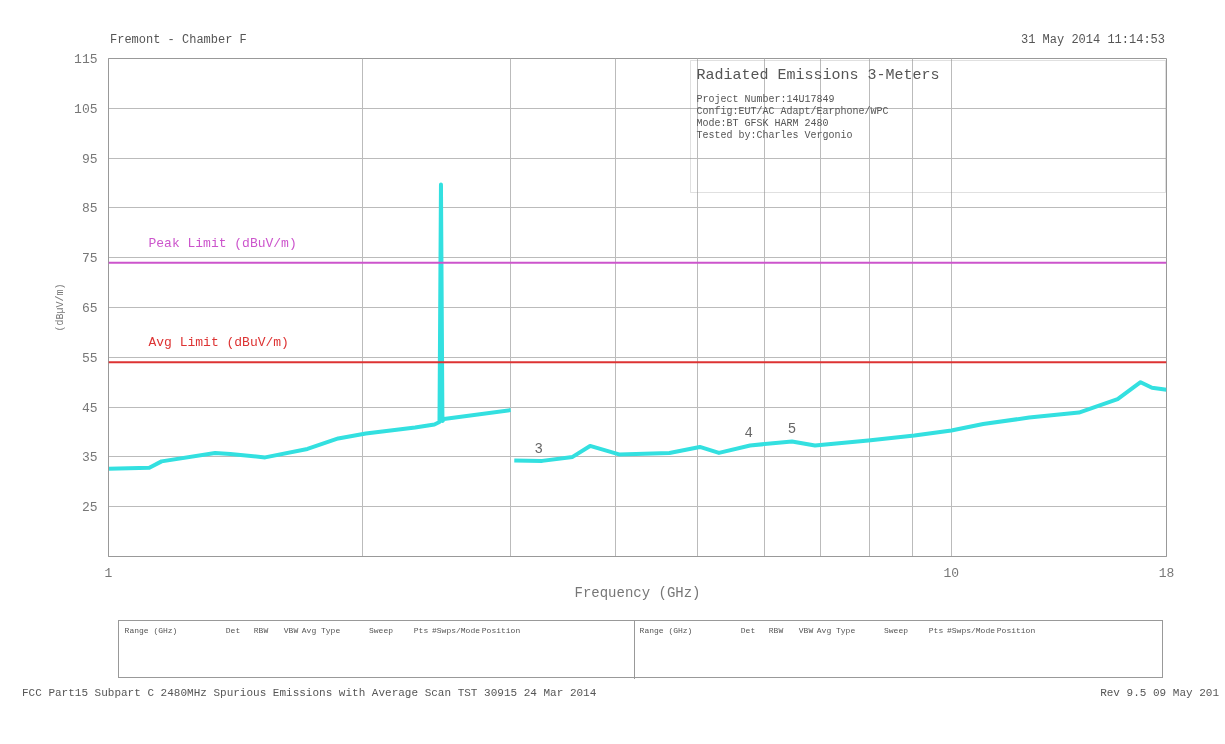 This screenshot has height=744, width=1225. I want to click on text: Rev 9.5 09 May 201, so click(1159, 693).